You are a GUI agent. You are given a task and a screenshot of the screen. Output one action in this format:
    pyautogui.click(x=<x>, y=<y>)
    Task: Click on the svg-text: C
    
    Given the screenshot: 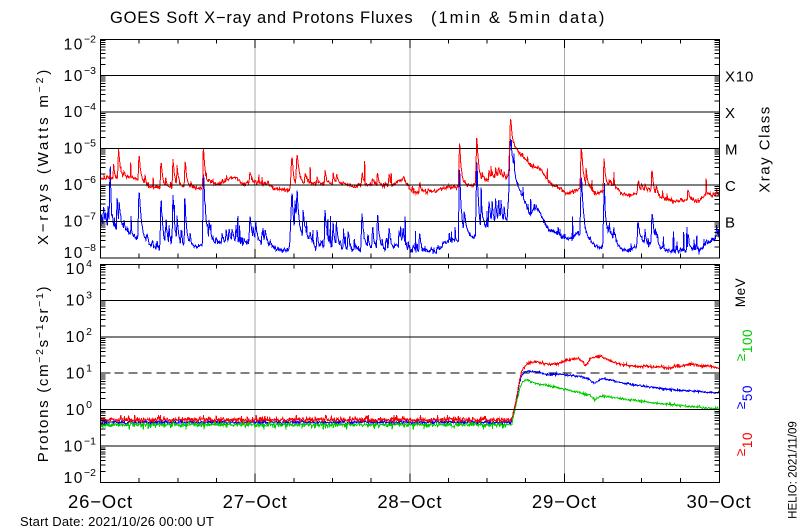 What is the action you would take?
    pyautogui.click(x=731, y=186)
    